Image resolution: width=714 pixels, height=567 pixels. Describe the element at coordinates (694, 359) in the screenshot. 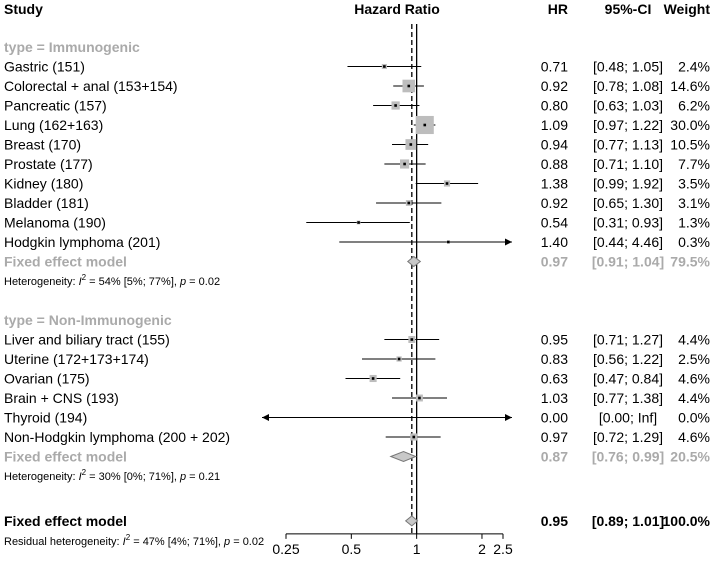

I see `study-weight-value: 2.5%` at that location.